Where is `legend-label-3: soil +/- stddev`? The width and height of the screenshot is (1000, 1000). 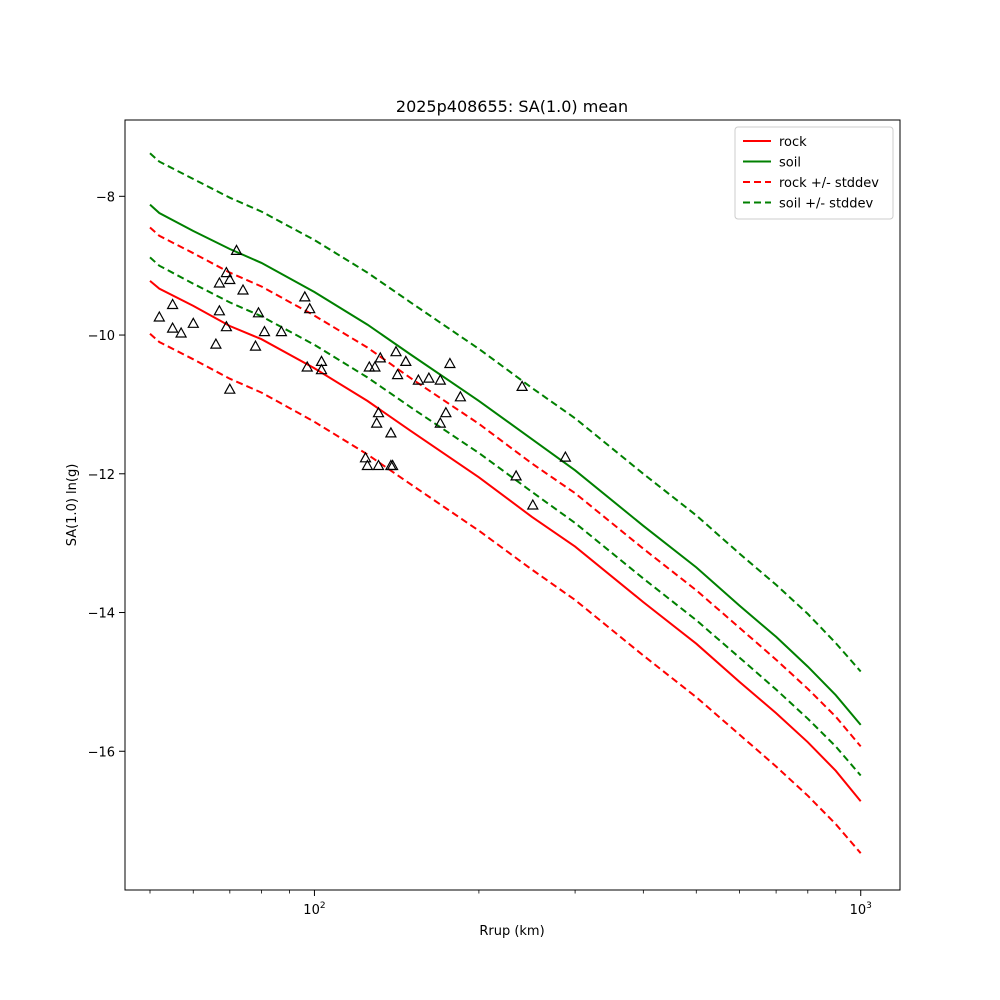
legend-label-3: soil +/- stddev is located at coordinates (826, 204).